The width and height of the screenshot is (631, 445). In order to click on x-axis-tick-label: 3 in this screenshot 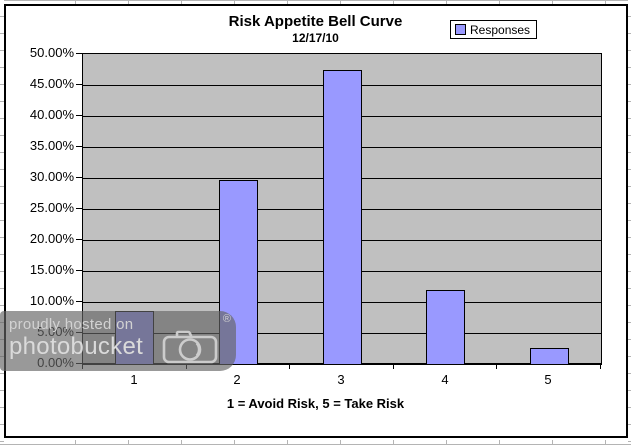, I will do `click(341, 379)`.